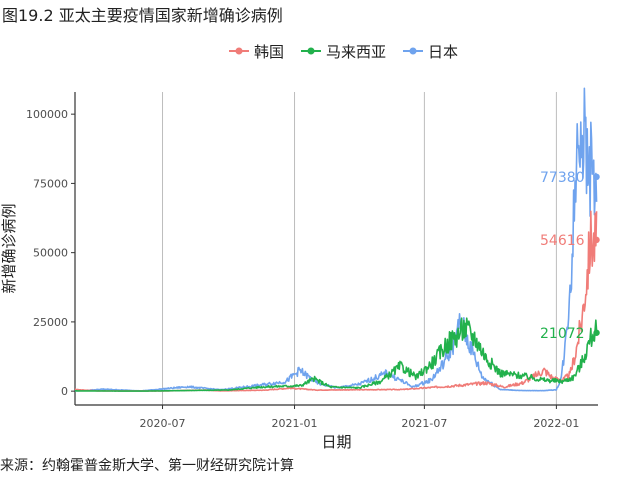 The image size is (640, 480). Describe the element at coordinates (142, 15) in the screenshot. I see `figure-title: 图19.2 亚太主要疫情国家新增确诊病例` at that location.